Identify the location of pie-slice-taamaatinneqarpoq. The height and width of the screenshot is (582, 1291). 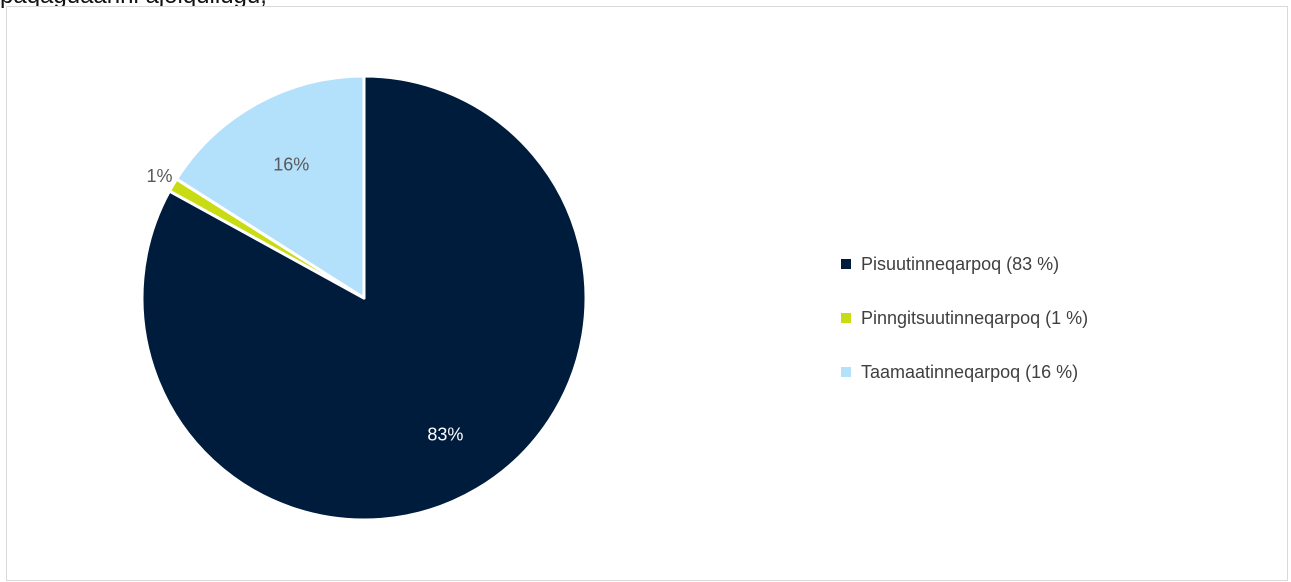
(270, 187).